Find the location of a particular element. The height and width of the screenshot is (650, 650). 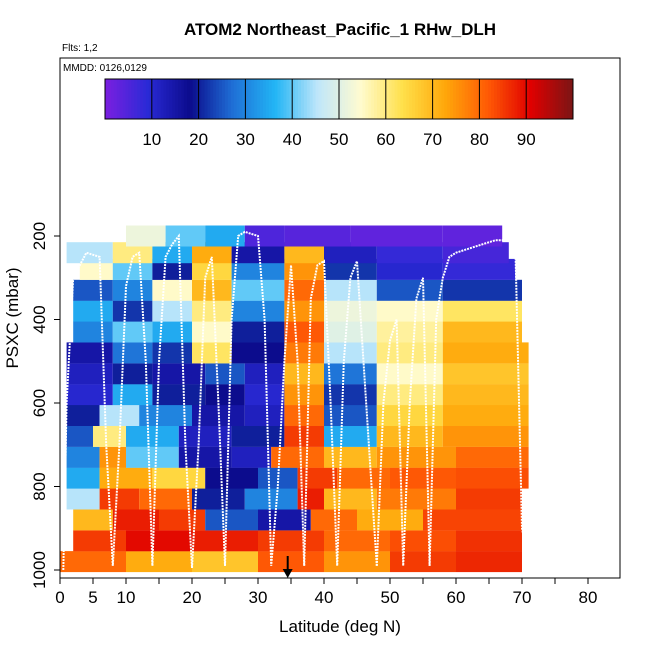

x-axis: 0 5 10 20 30 40 50 60 70 80 is located at coordinates (326, 592).